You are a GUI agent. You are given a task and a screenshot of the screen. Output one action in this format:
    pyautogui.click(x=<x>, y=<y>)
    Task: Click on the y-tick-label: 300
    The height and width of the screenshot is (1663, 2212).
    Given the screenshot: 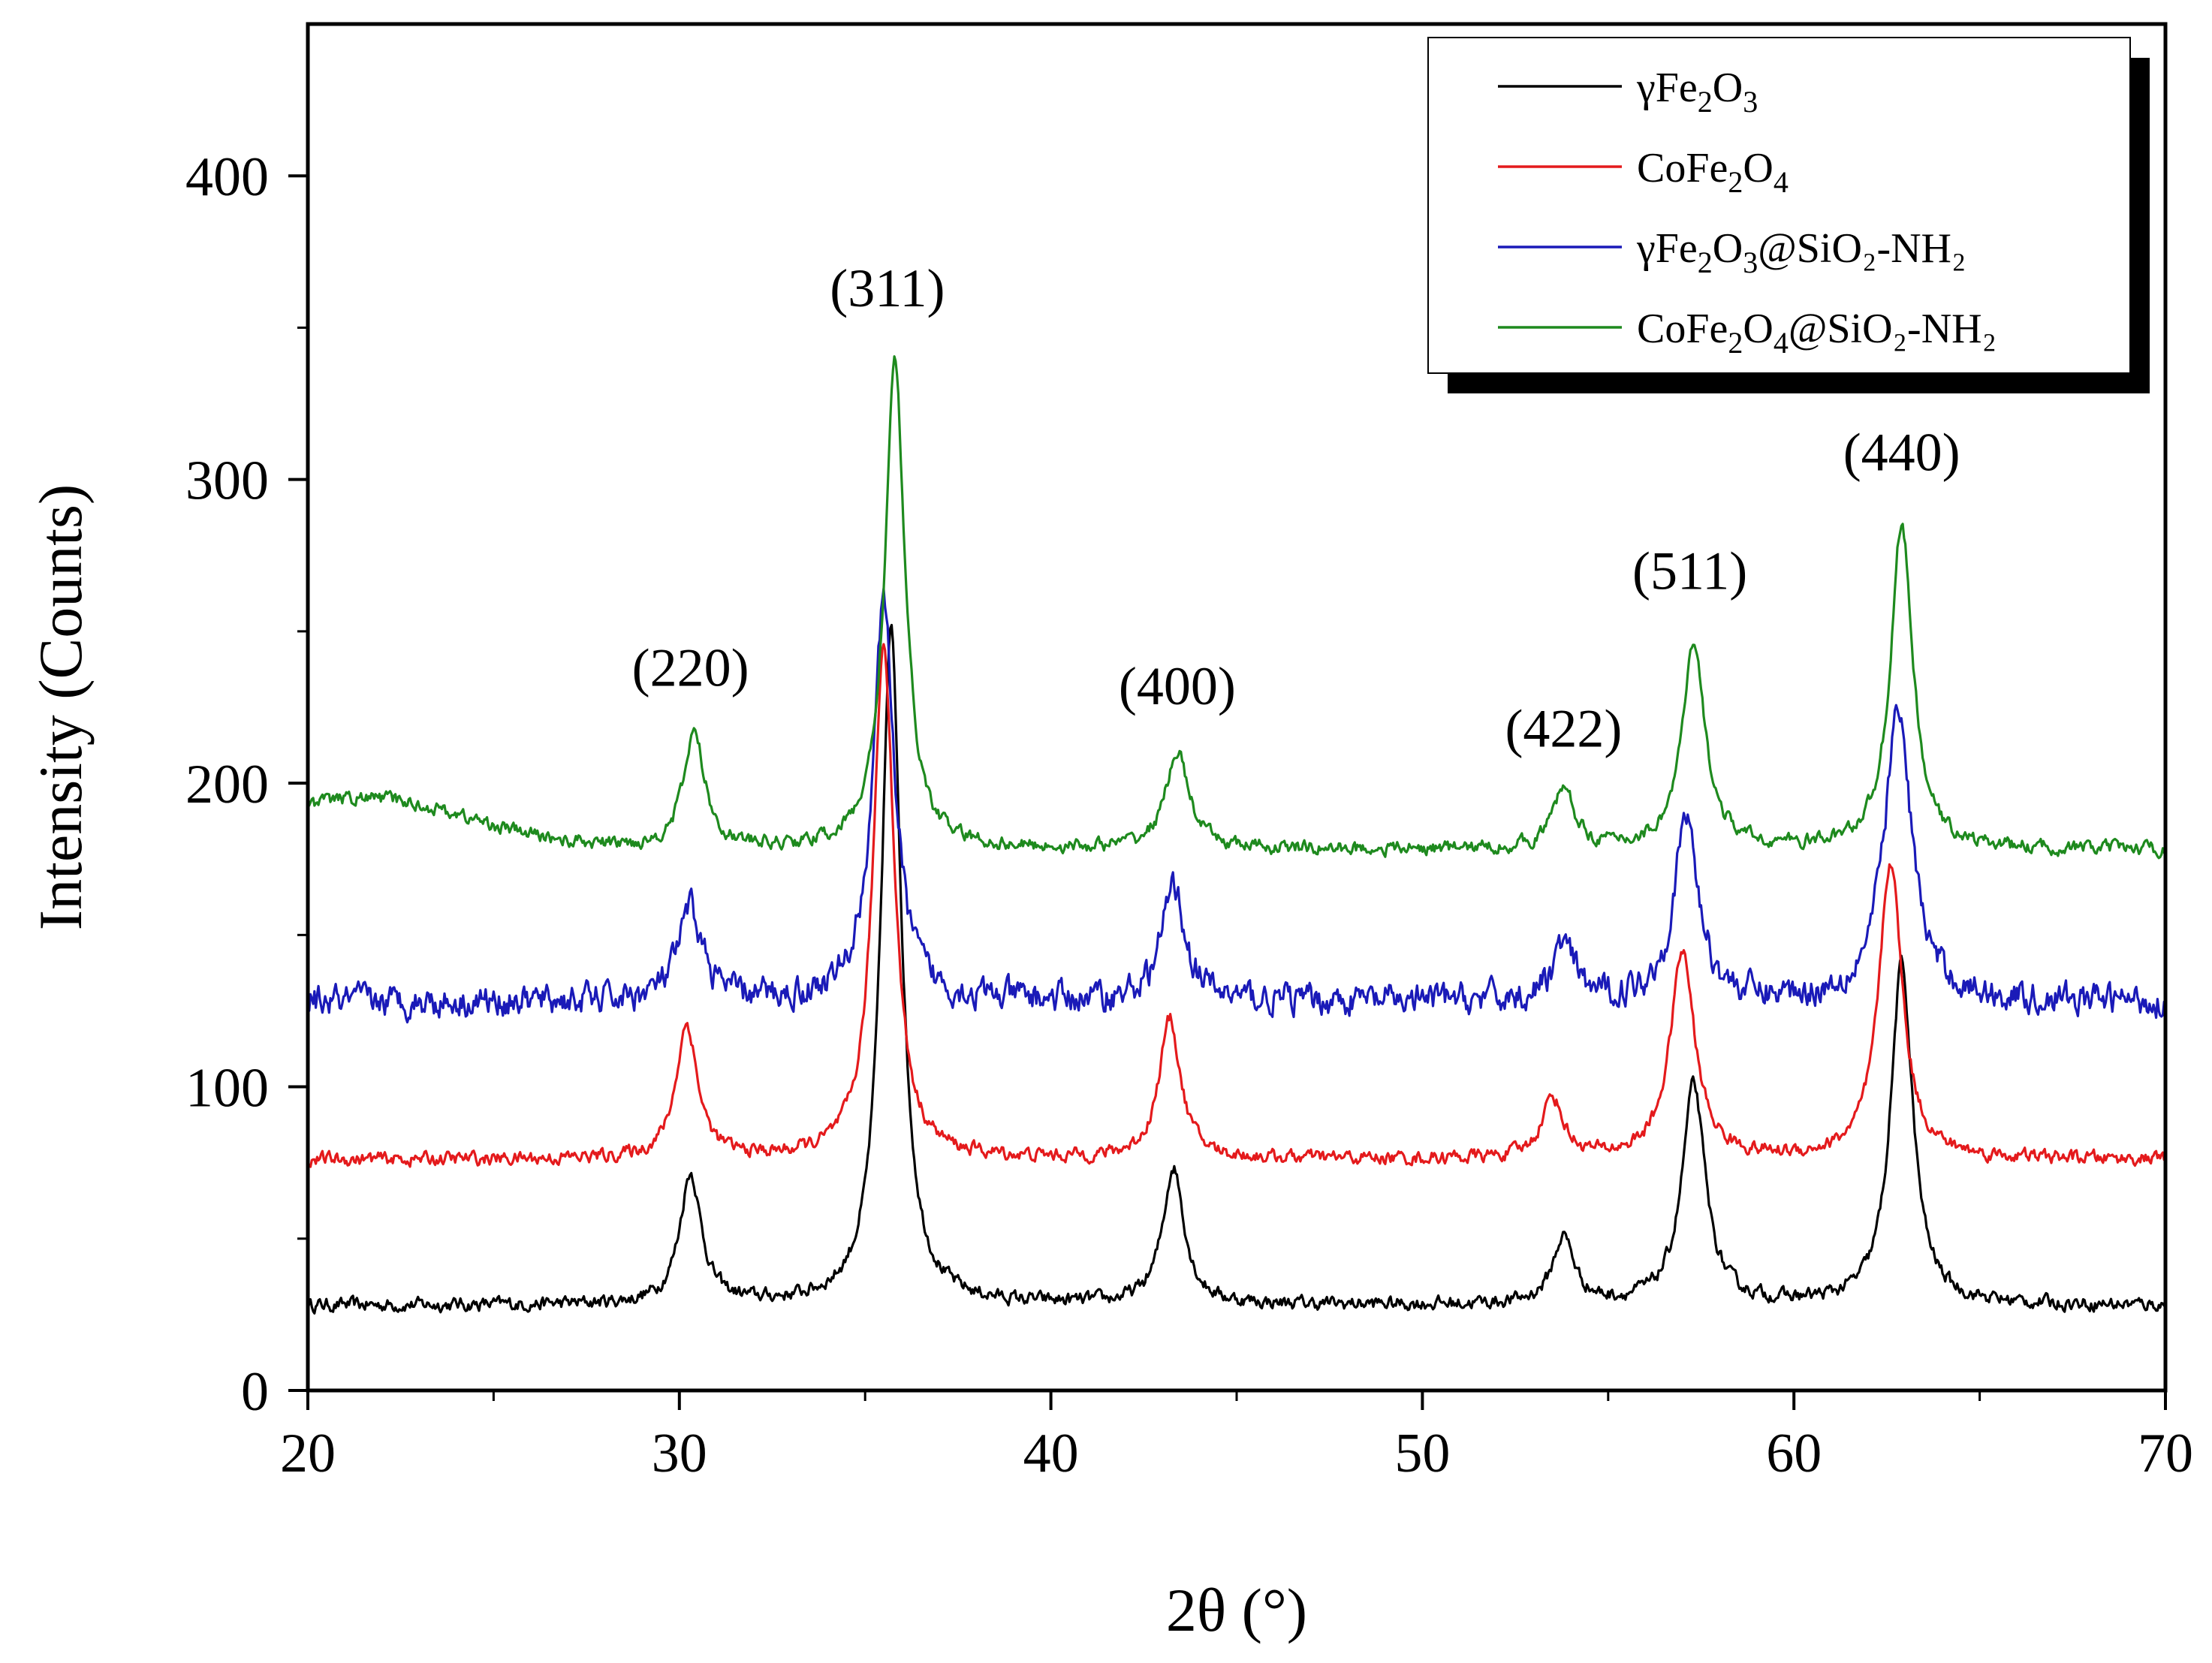 What is the action you would take?
    pyautogui.click(x=227, y=481)
    